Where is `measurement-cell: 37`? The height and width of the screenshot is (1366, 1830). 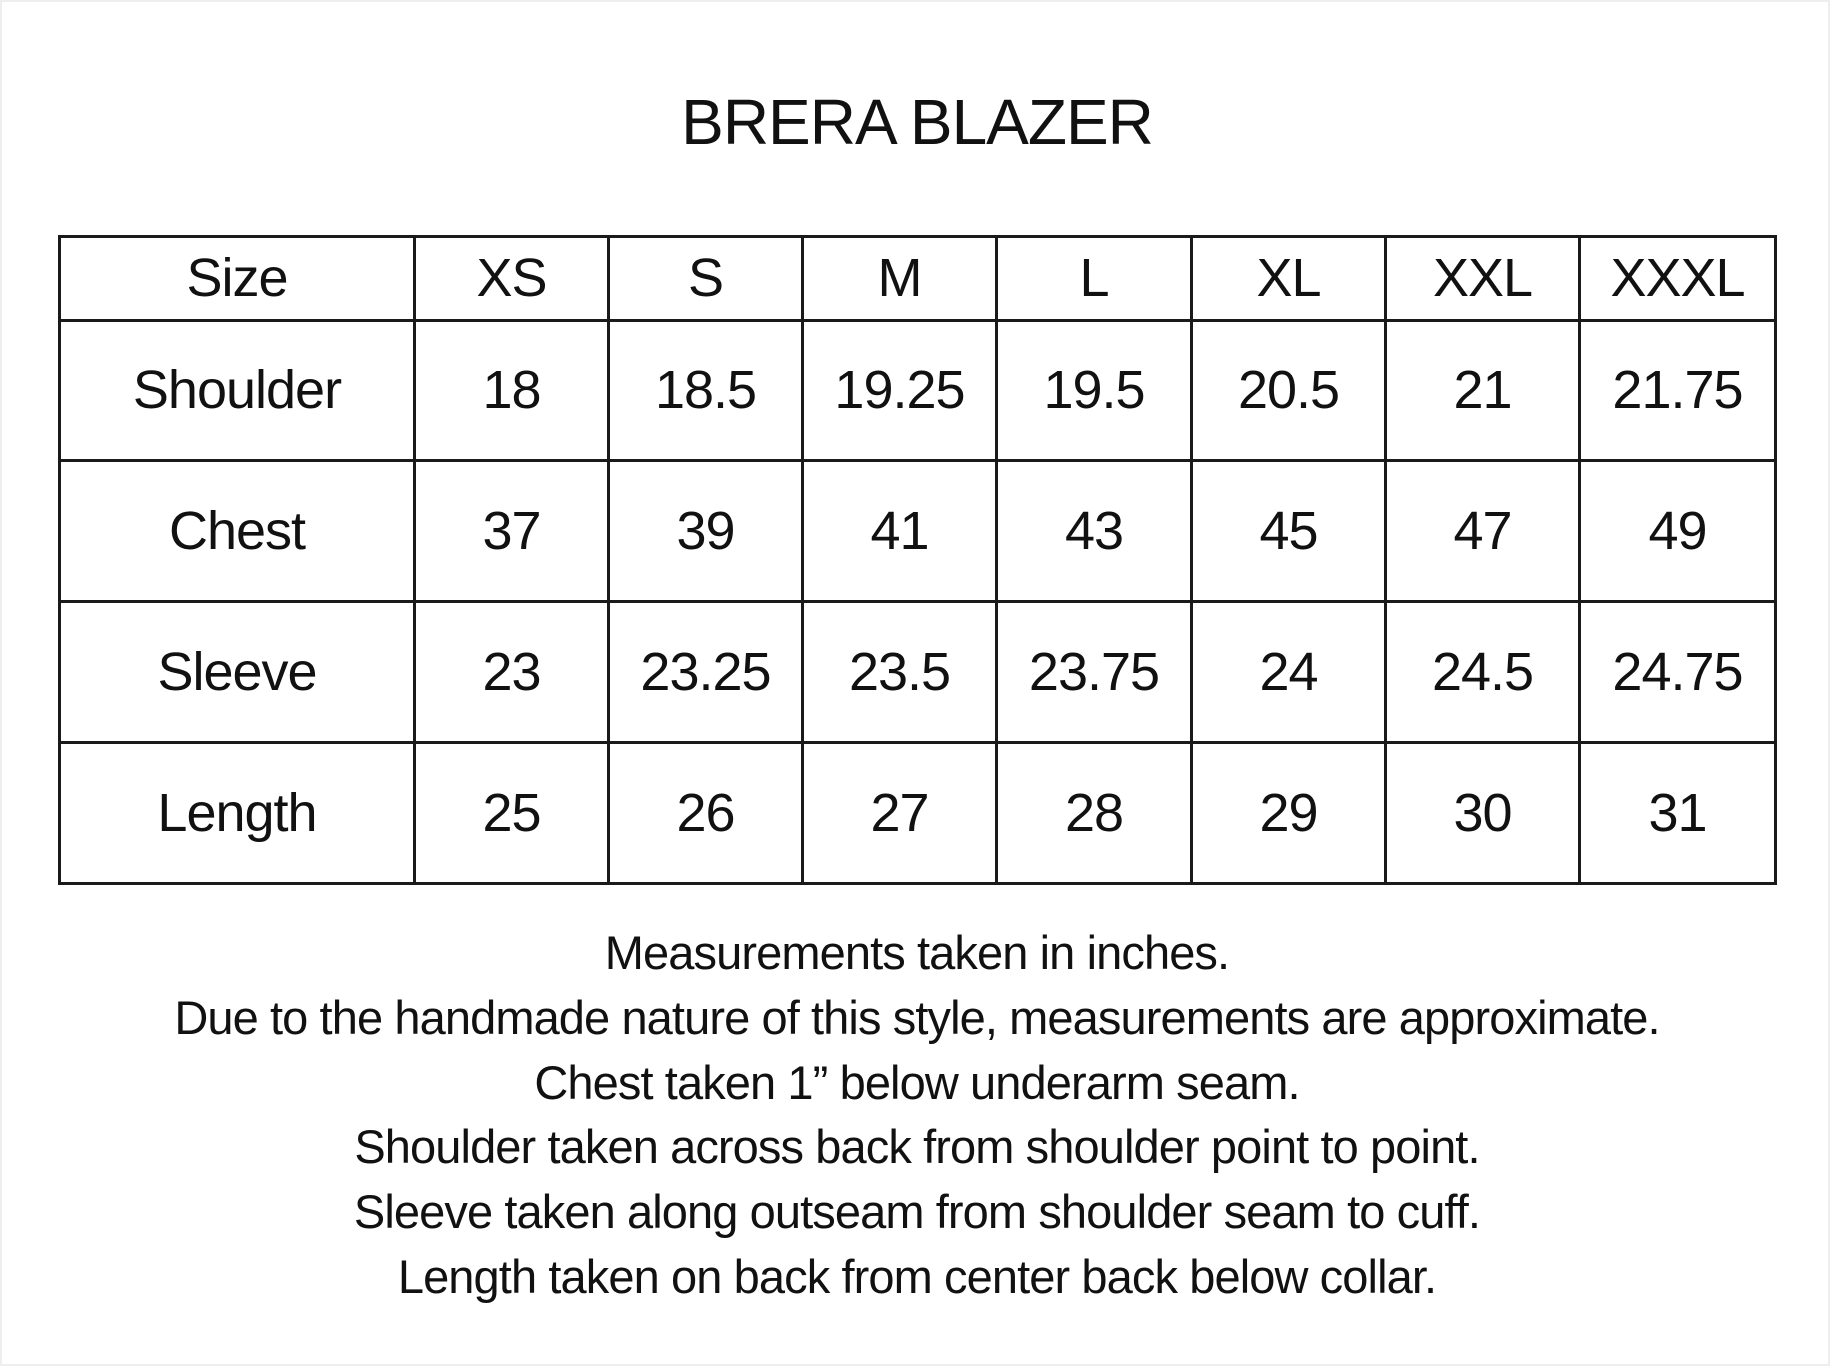 measurement-cell: 37 is located at coordinates (511, 531).